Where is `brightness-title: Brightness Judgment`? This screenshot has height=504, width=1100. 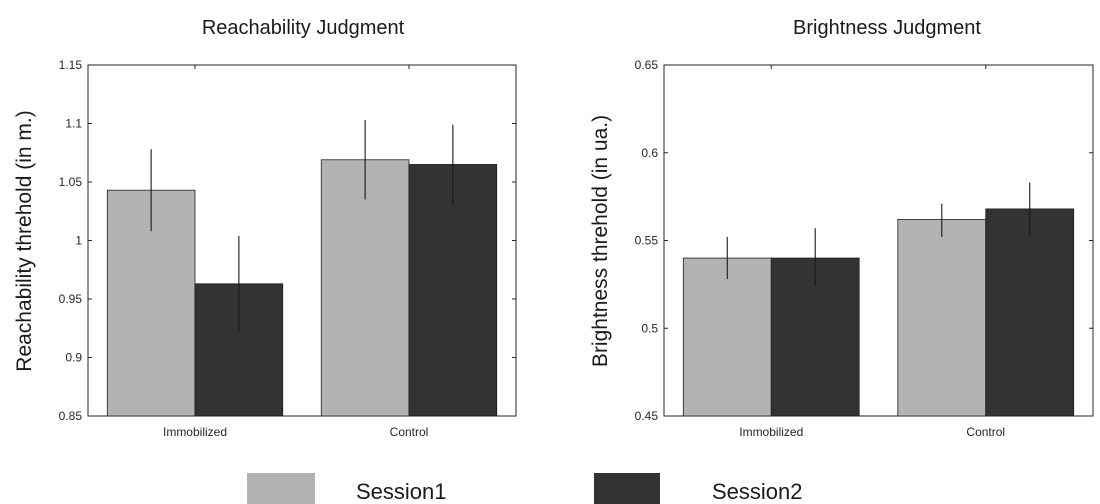
brightness-title: Brightness Judgment is located at coordinates (887, 28).